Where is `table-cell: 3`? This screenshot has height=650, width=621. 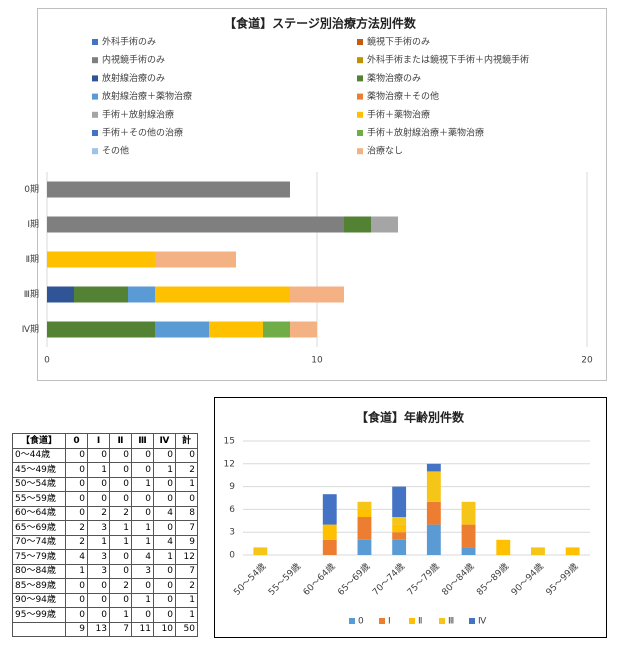 table-cell: 3 is located at coordinates (142, 571).